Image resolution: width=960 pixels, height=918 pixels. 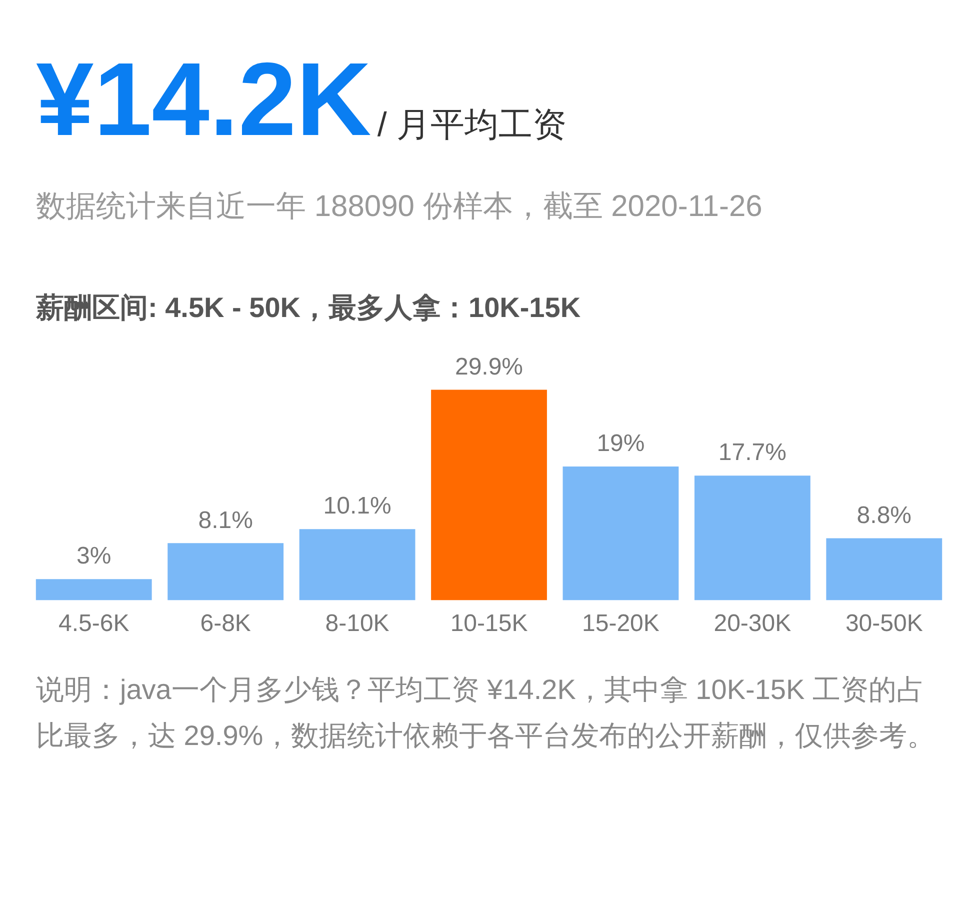 I want to click on data-label: 8.1%, so click(x=225, y=520).